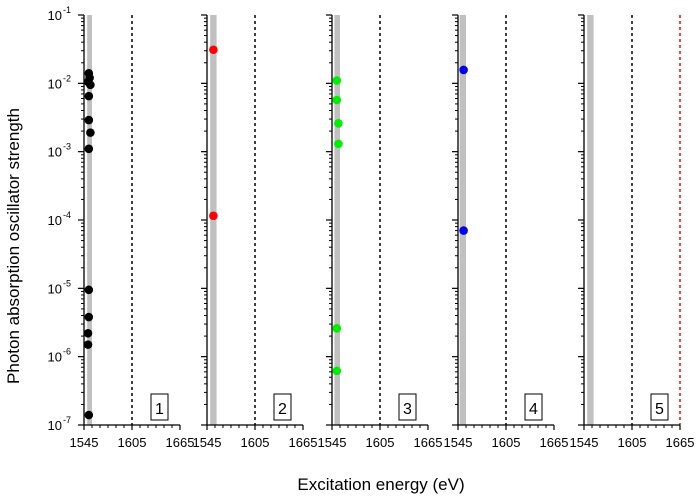 This screenshot has height=504, width=700. What do you see at coordinates (67, 147) in the screenshot?
I see `y-tick-exponent: -3` at bounding box center [67, 147].